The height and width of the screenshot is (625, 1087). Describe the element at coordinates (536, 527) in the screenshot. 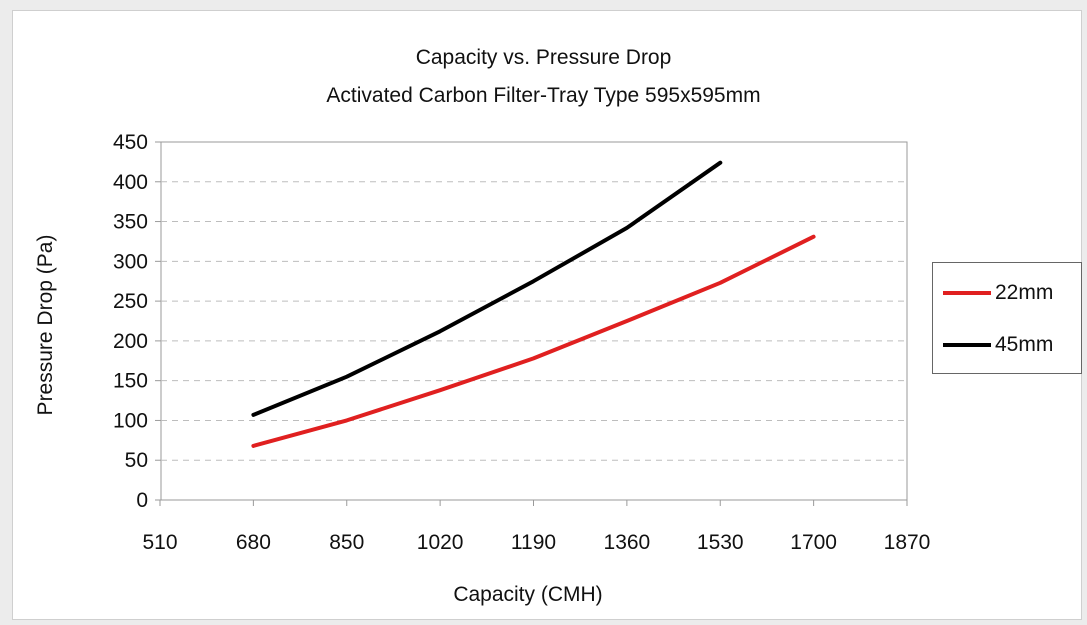

I see `x-axis-ticks: 510 680 850 1020 1190 1360 1530 1700 1870` at that location.